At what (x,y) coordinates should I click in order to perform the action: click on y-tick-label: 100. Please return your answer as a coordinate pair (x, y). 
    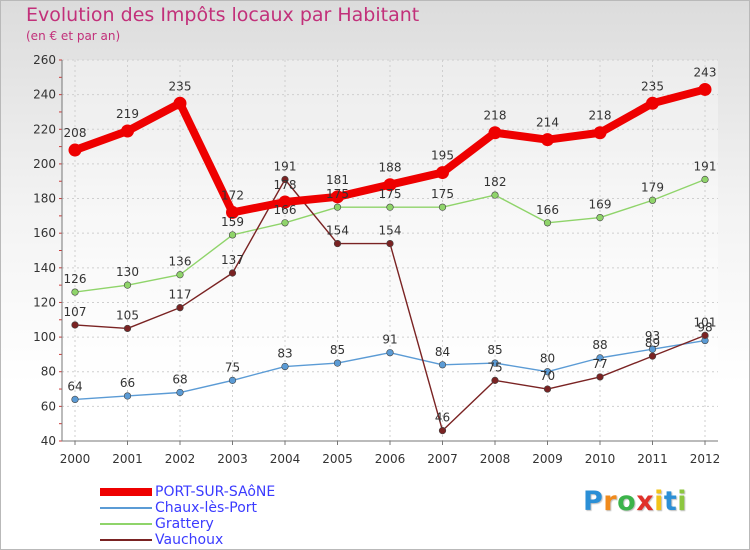
    Looking at the image, I should click on (44, 337).